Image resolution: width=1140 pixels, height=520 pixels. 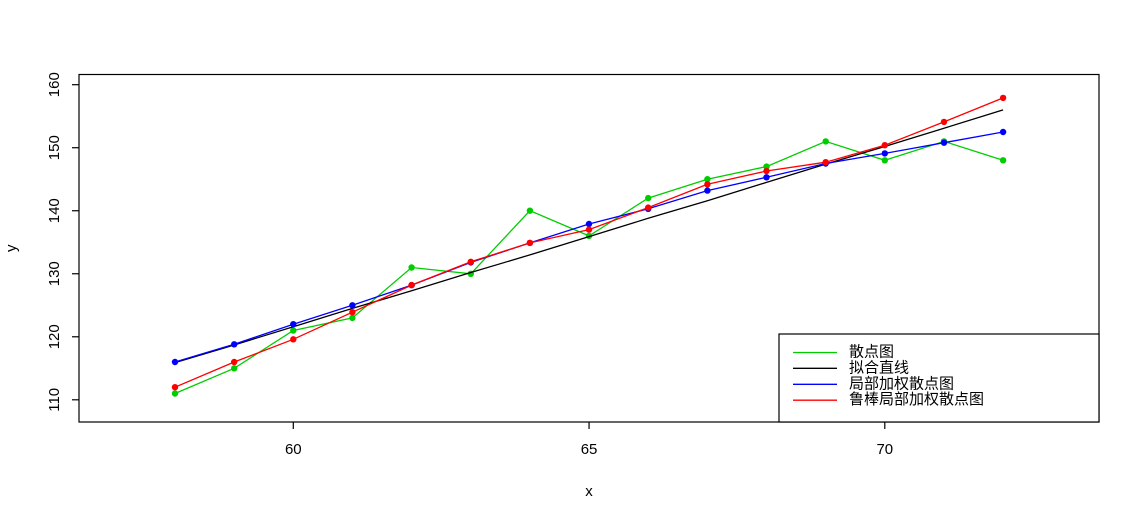 I want to click on legend-entry: 散点图, so click(x=843, y=351).